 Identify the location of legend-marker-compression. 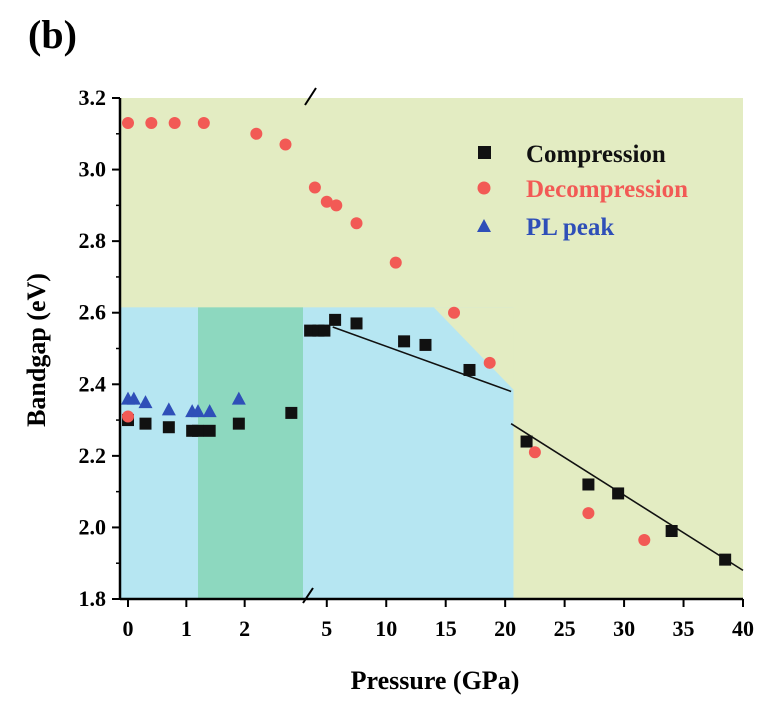
(484, 152).